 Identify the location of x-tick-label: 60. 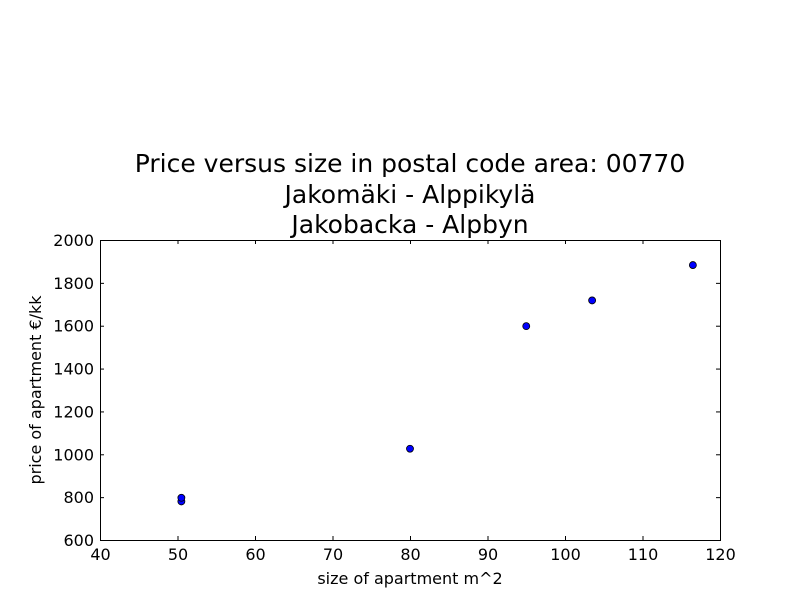
(255, 554).